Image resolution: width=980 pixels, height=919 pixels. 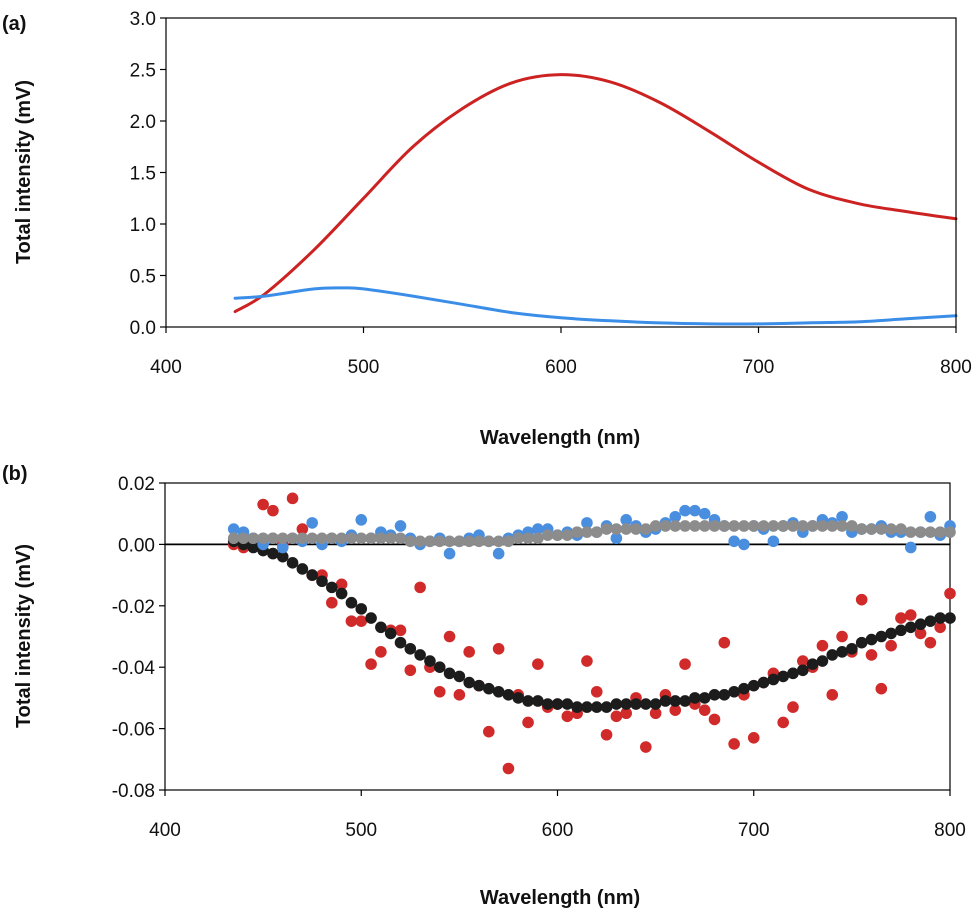 What do you see at coordinates (759, 367) in the screenshot?
I see `panel-a-x-tick-label: 700` at bounding box center [759, 367].